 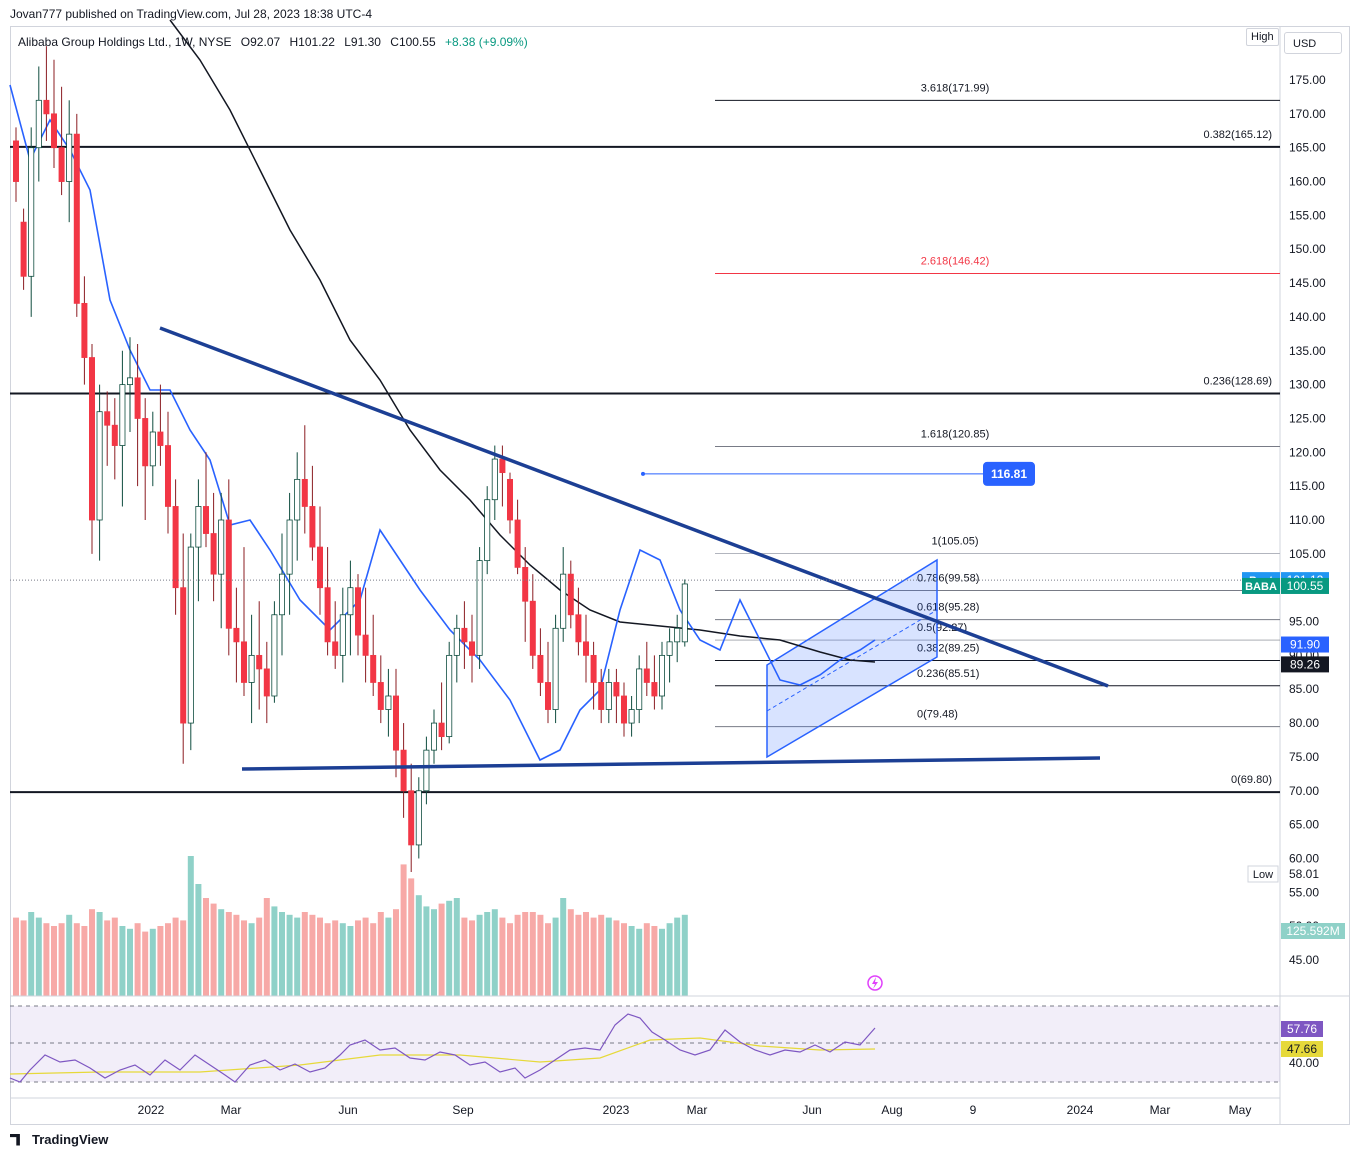 I want to click on fib-level-label: 0.618(95.28), so click(x=948, y=608).